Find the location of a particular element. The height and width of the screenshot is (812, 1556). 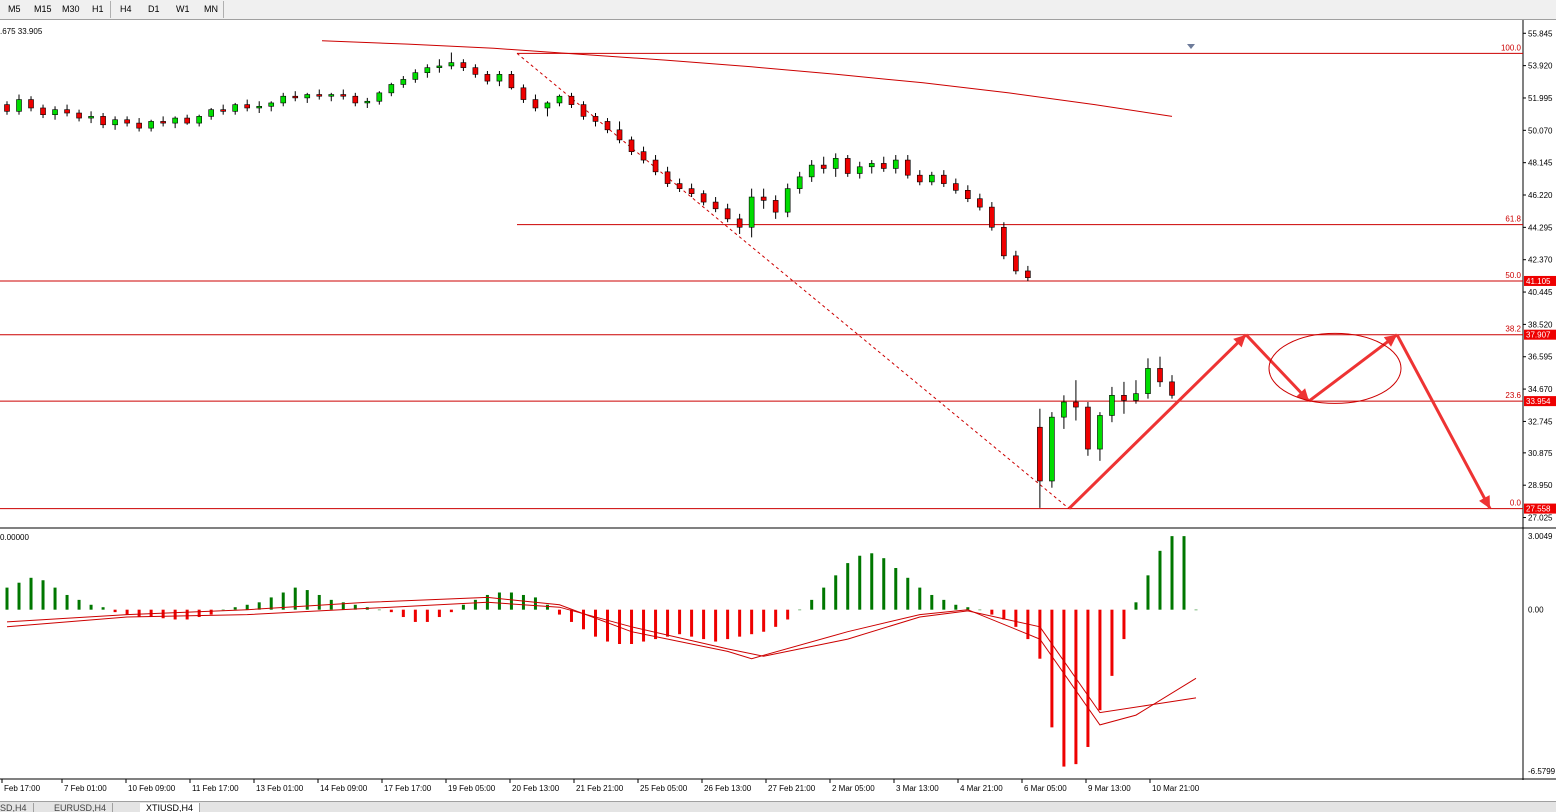

x-tick-label: 19 Feb 05:00 is located at coordinates (472, 788).